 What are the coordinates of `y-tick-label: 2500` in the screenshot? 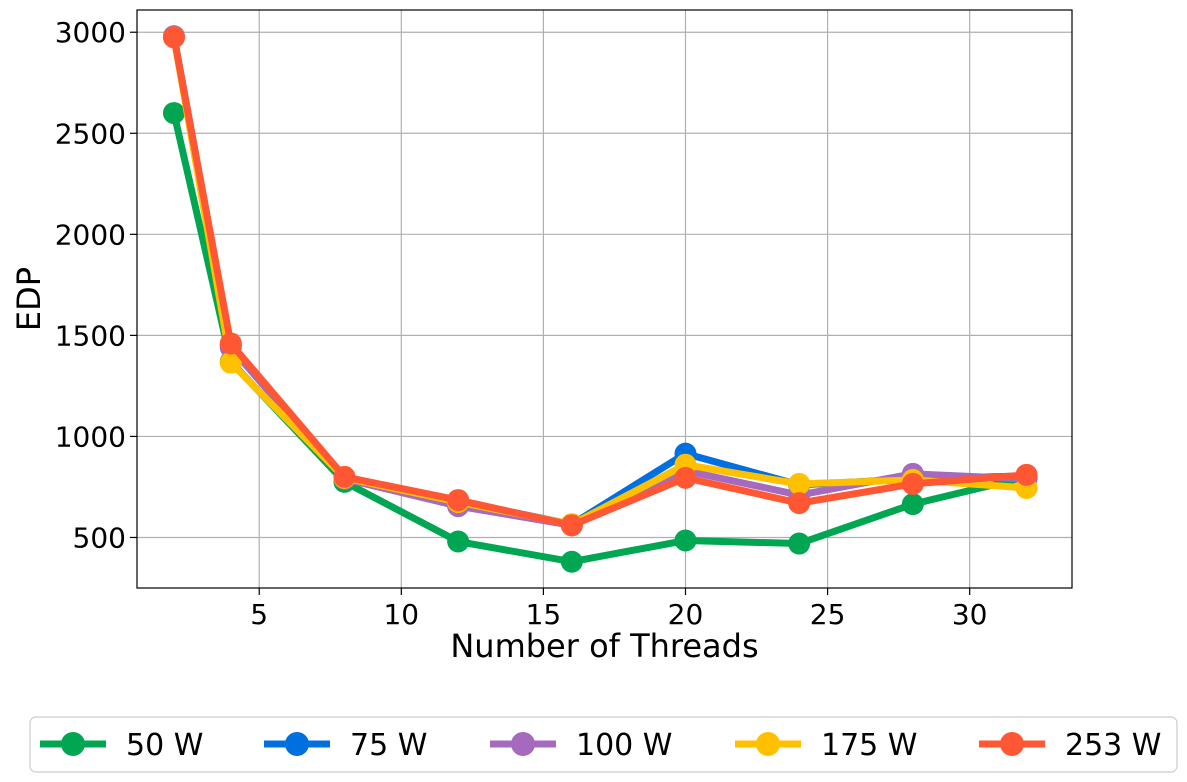 It's located at (90, 133).